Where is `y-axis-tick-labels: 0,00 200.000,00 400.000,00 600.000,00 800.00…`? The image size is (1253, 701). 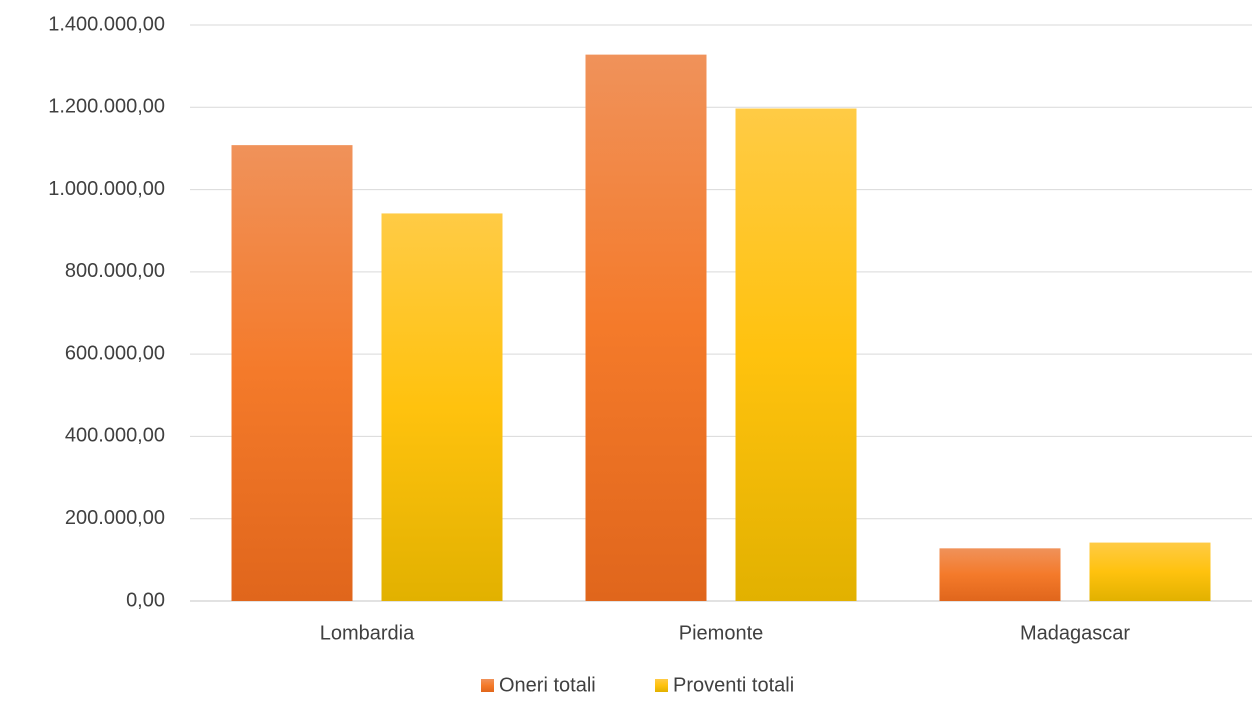 y-axis-tick-labels: 0,00 200.000,00 400.000,00 600.000,00 800.00… is located at coordinates (106, 312).